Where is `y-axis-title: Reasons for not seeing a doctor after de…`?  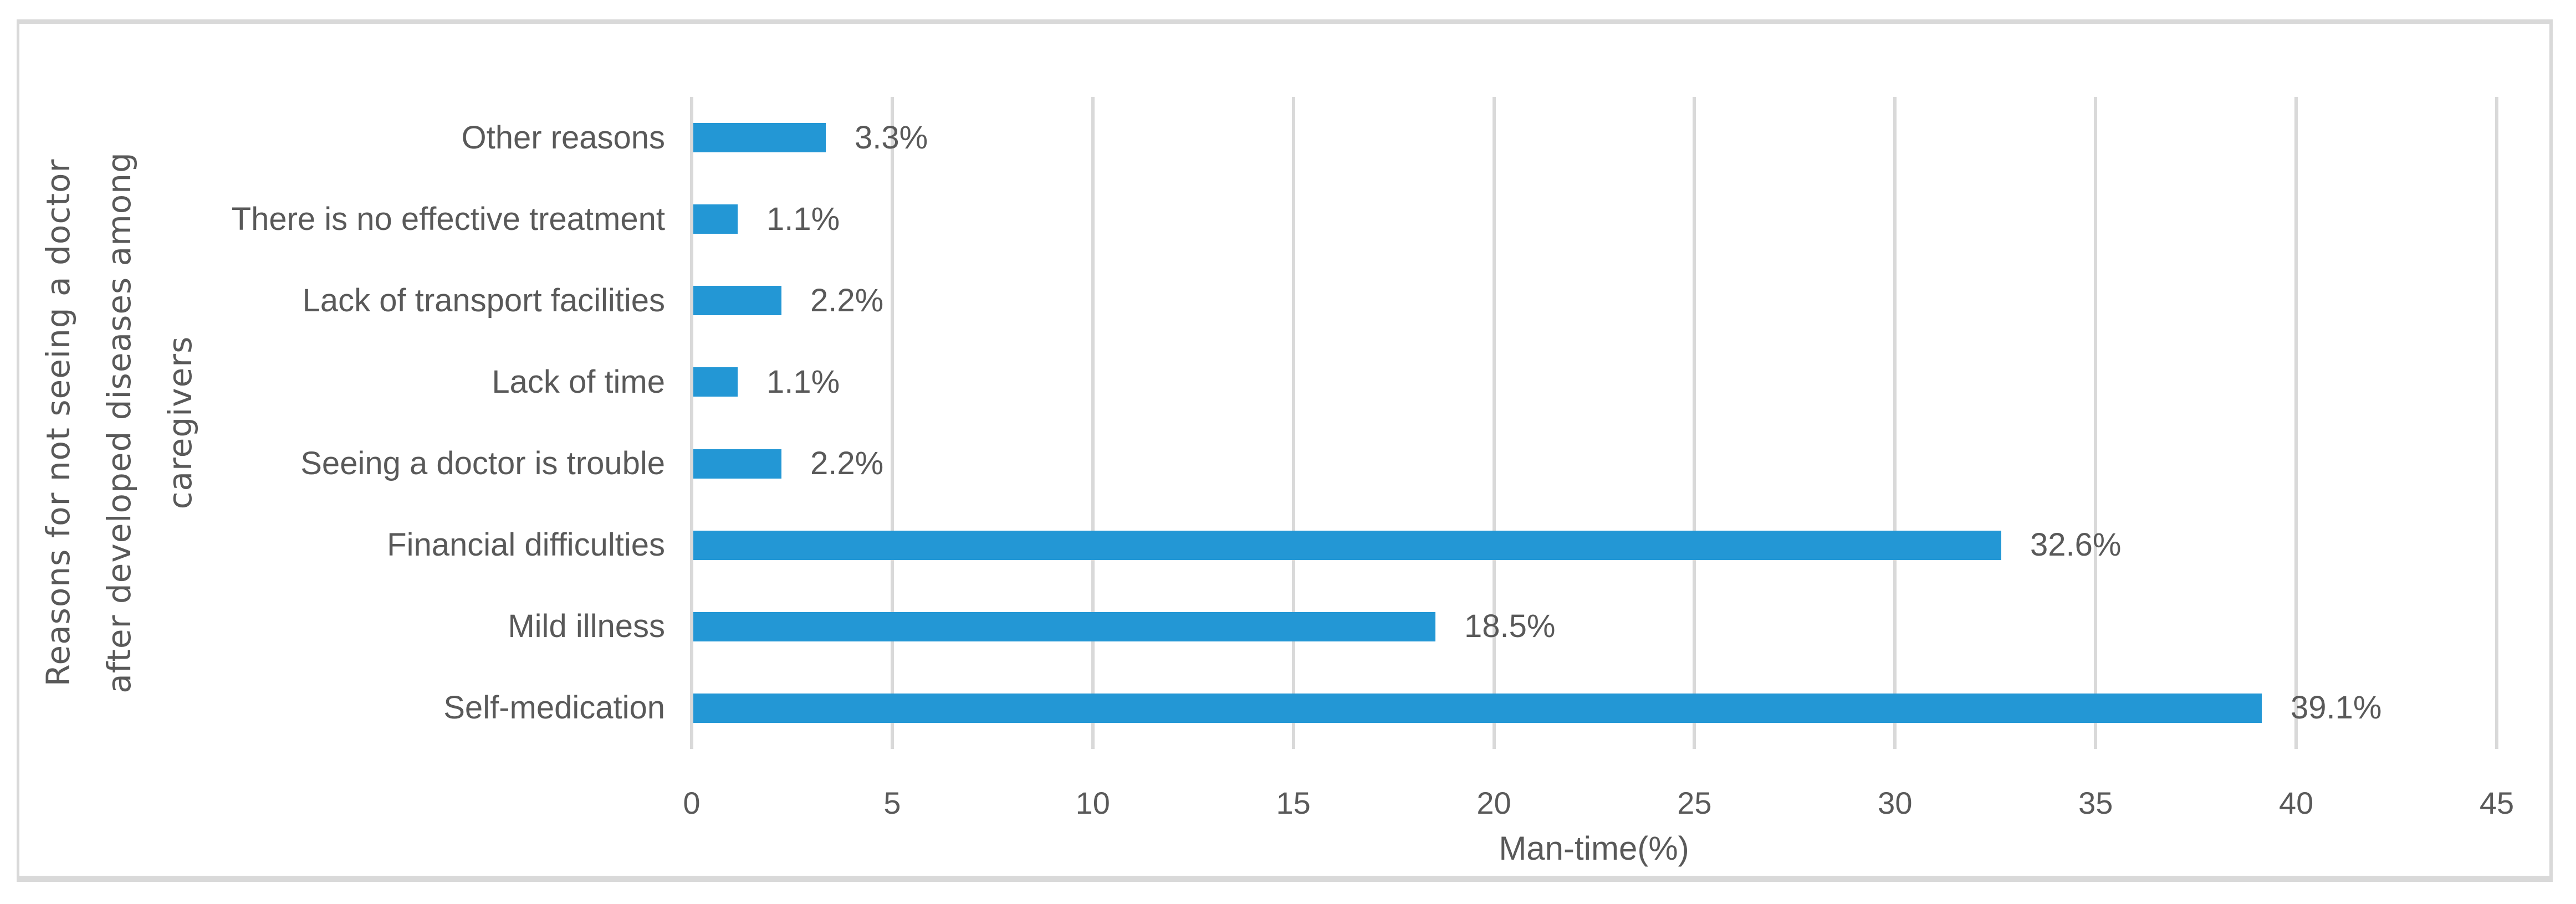 y-axis-title: Reasons for not seeing a doctor after de… is located at coordinates (119, 452).